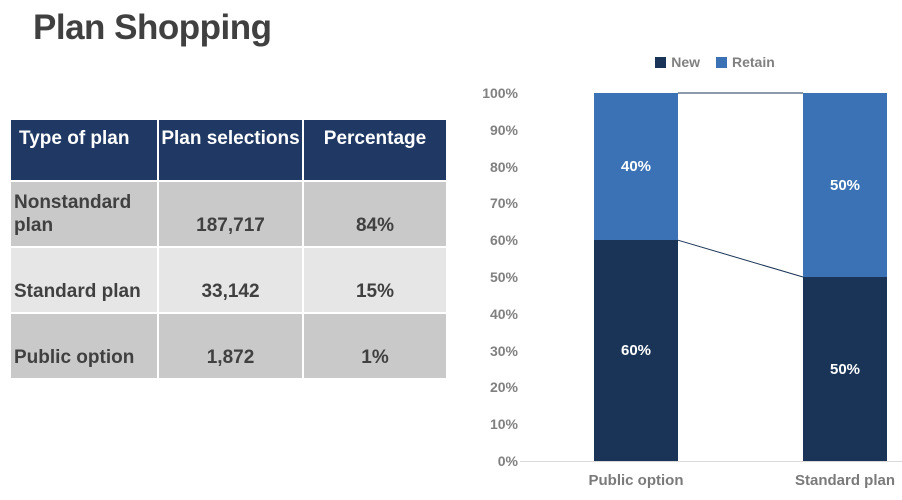  I want to click on cell-selections: 187,717, so click(230, 214).